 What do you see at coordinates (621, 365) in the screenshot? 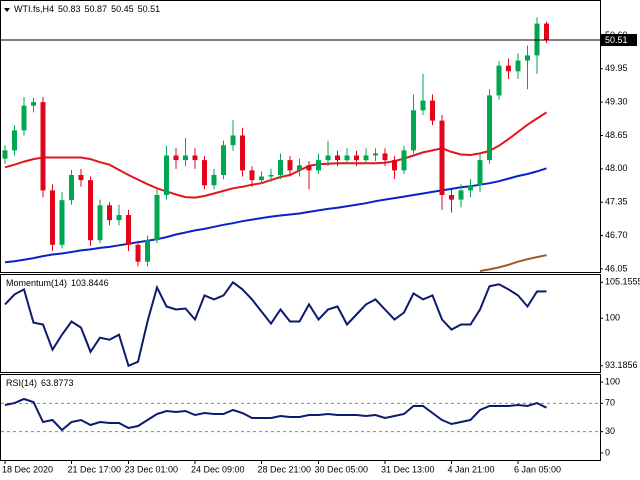
I see `y-tick-label: 93.1856` at bounding box center [621, 365].